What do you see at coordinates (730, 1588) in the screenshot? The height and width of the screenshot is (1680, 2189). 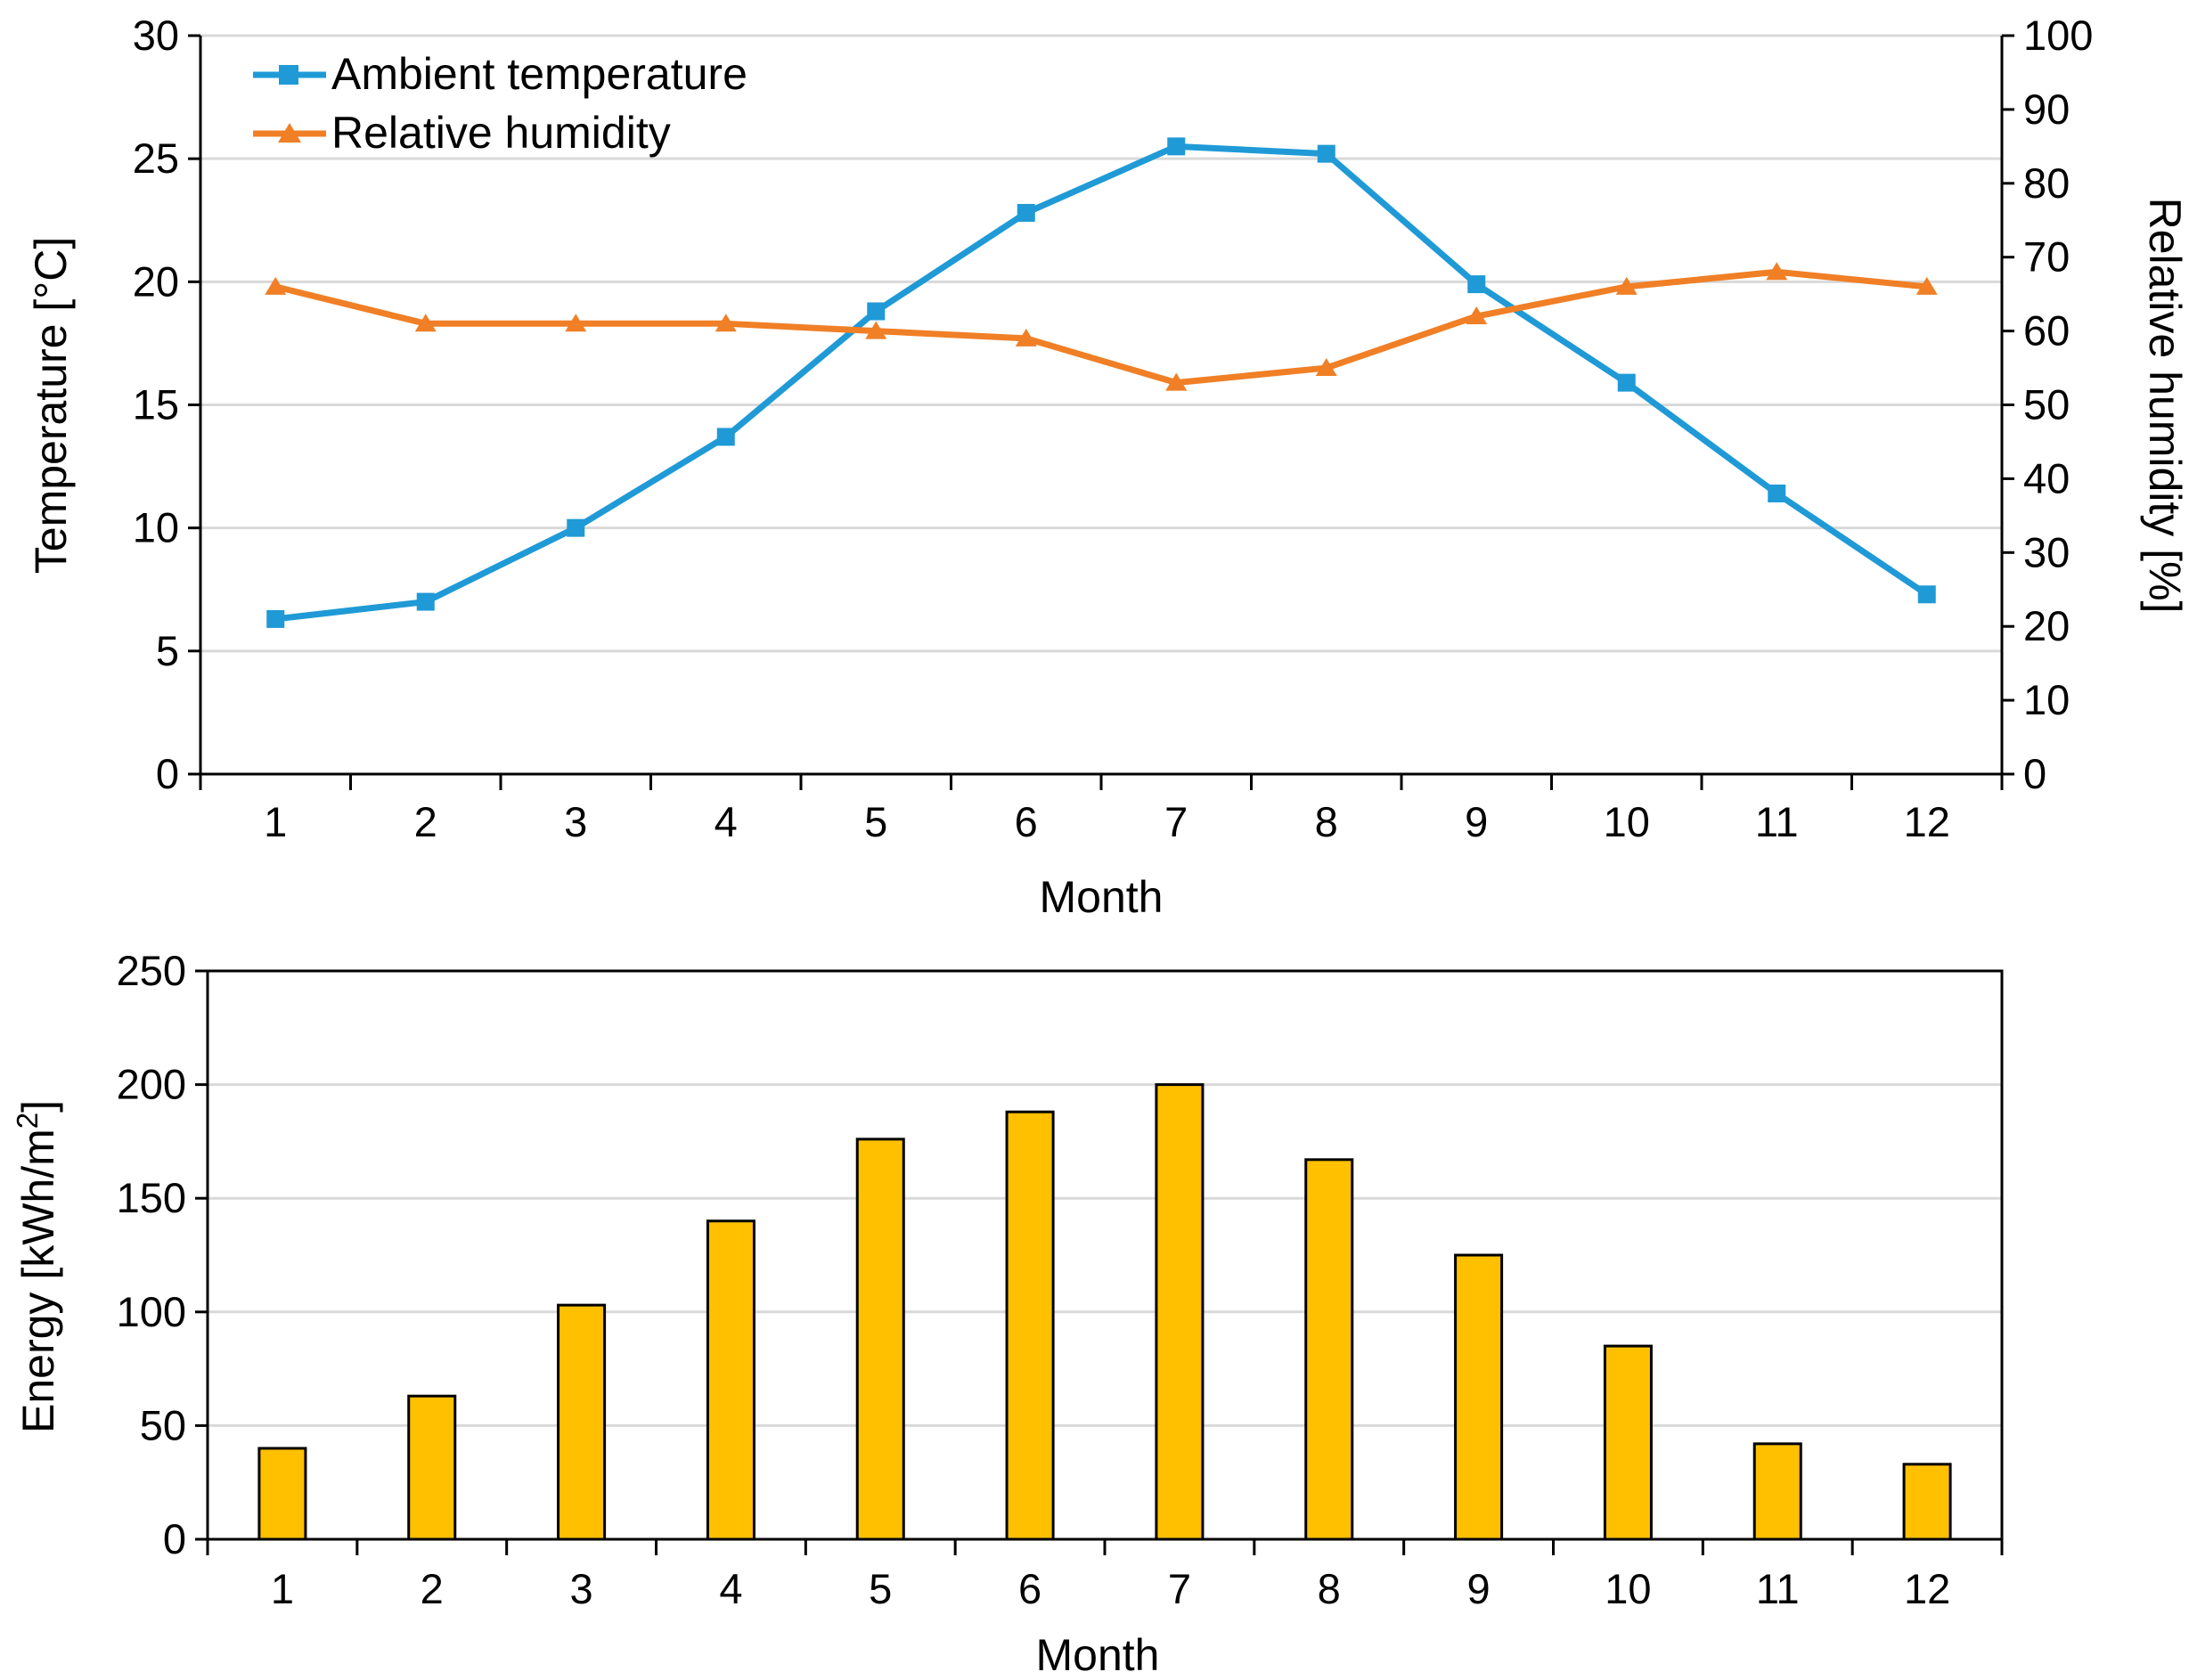 I see `bottom-x-tick-label: 4` at bounding box center [730, 1588].